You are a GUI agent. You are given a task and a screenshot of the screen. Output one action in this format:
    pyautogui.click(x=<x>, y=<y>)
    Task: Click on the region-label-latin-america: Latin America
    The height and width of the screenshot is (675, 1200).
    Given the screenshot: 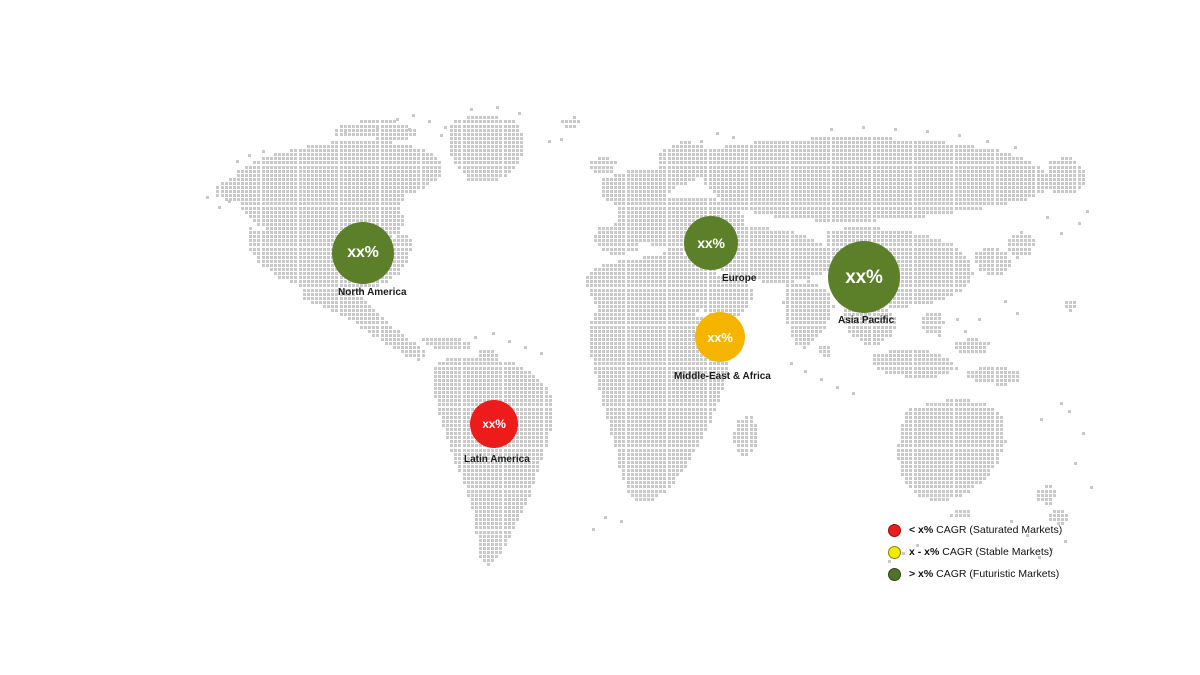 What is the action you would take?
    pyautogui.click(x=497, y=459)
    